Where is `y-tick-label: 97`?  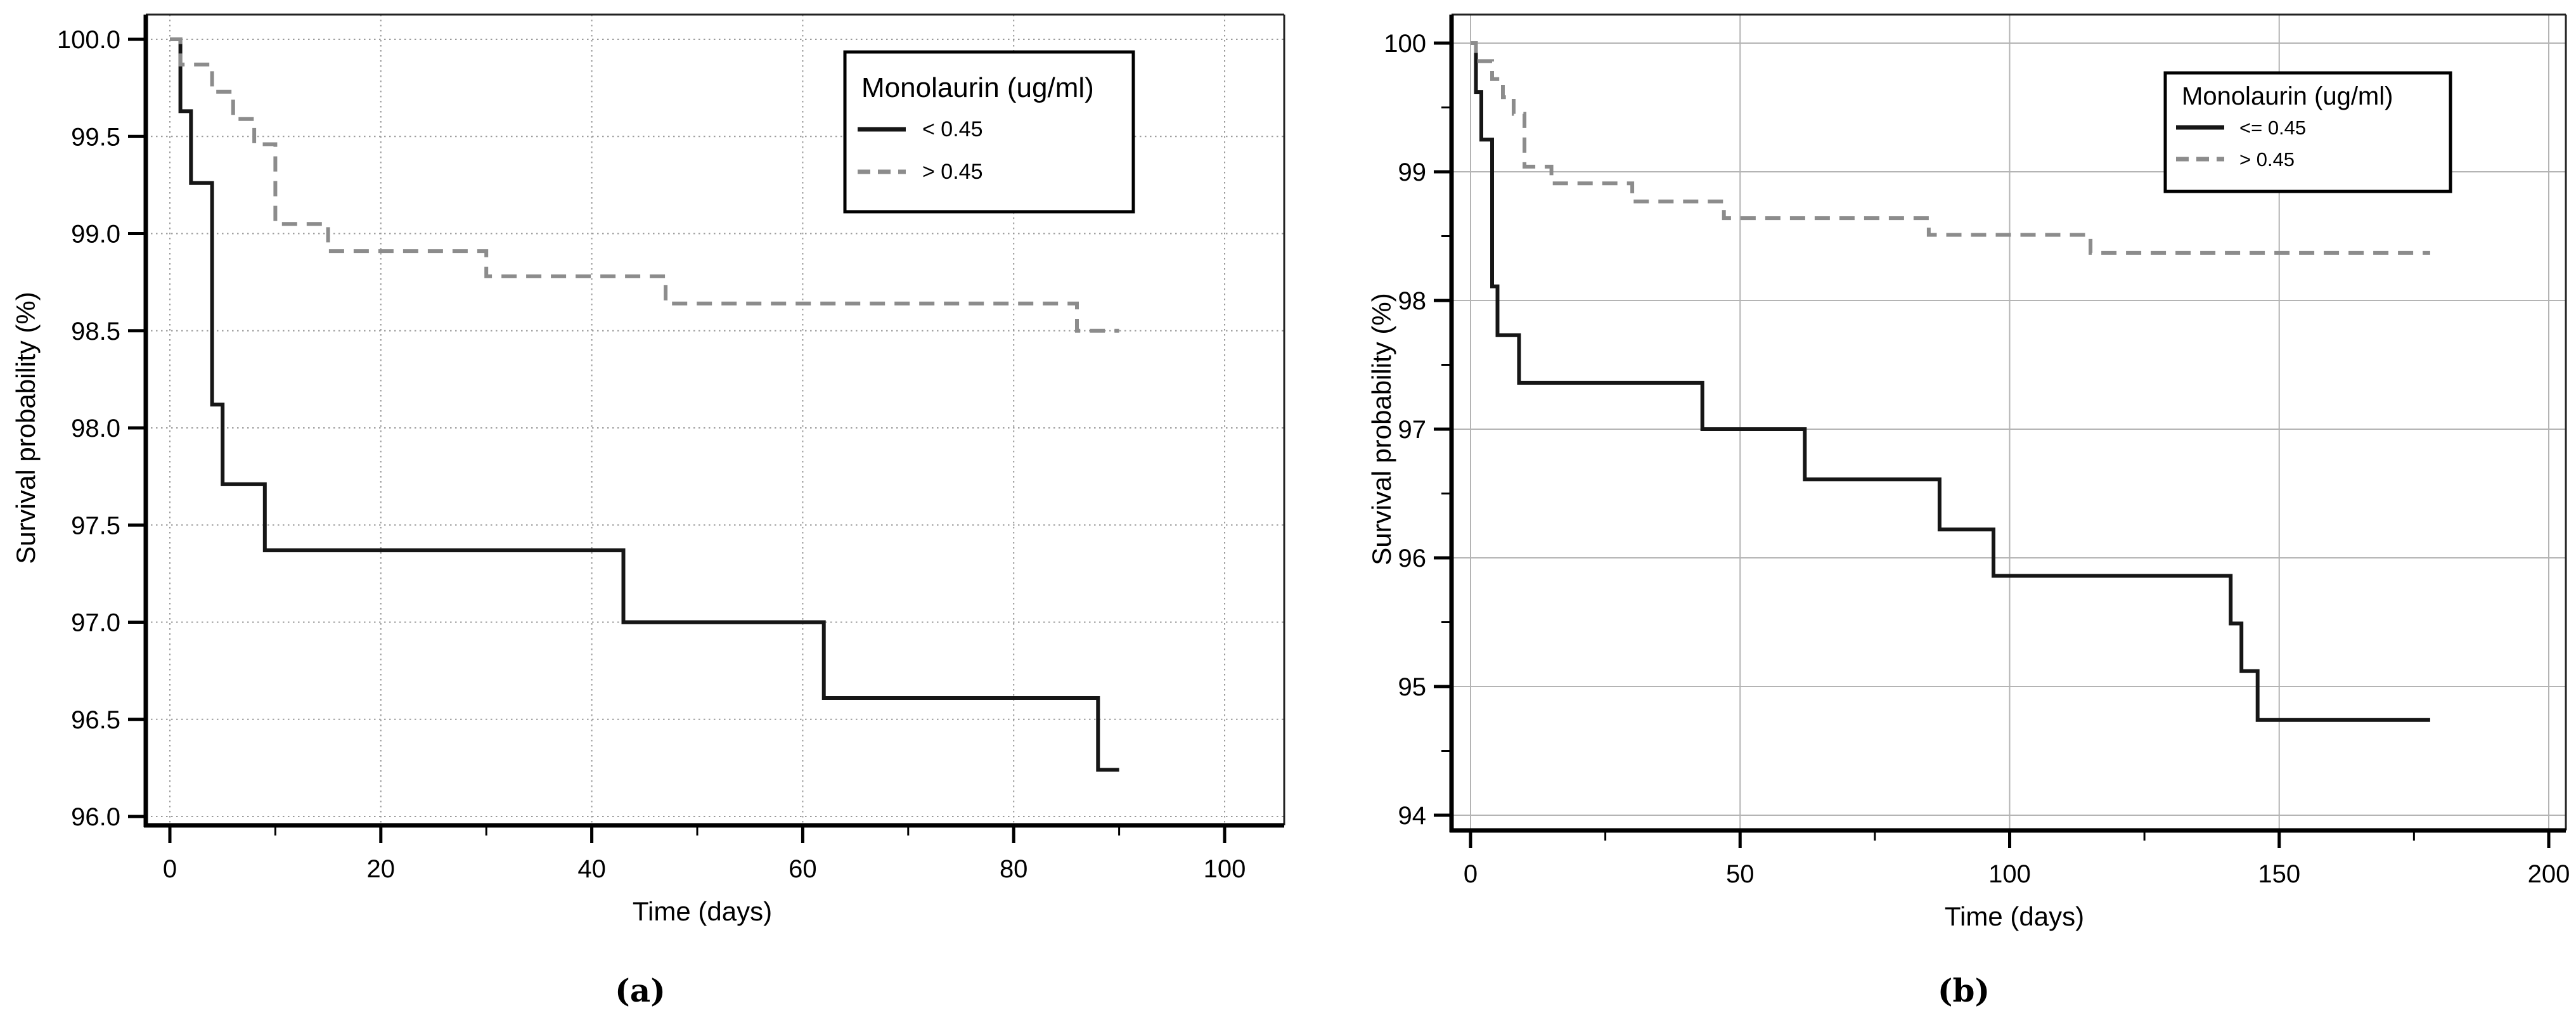
y-tick-label: 97 is located at coordinates (1412, 430).